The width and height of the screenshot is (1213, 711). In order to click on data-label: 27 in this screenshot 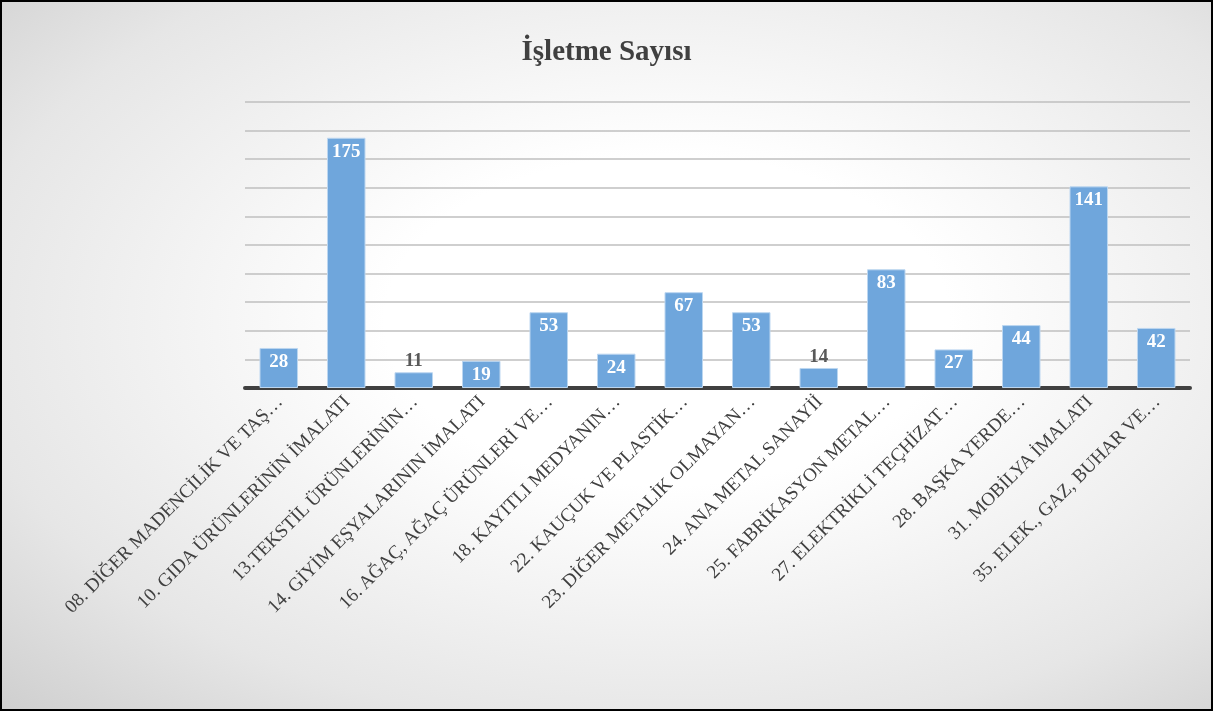, I will do `click(954, 362)`.